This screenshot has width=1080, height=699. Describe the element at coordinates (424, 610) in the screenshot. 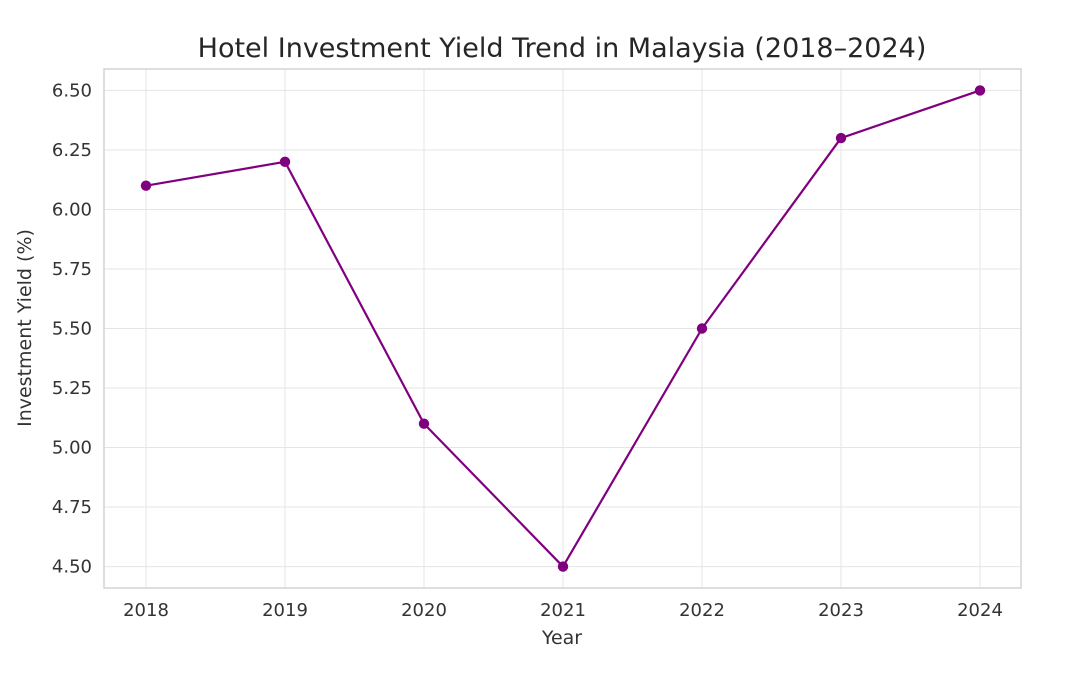

I see `x-tick-label: 2020` at that location.